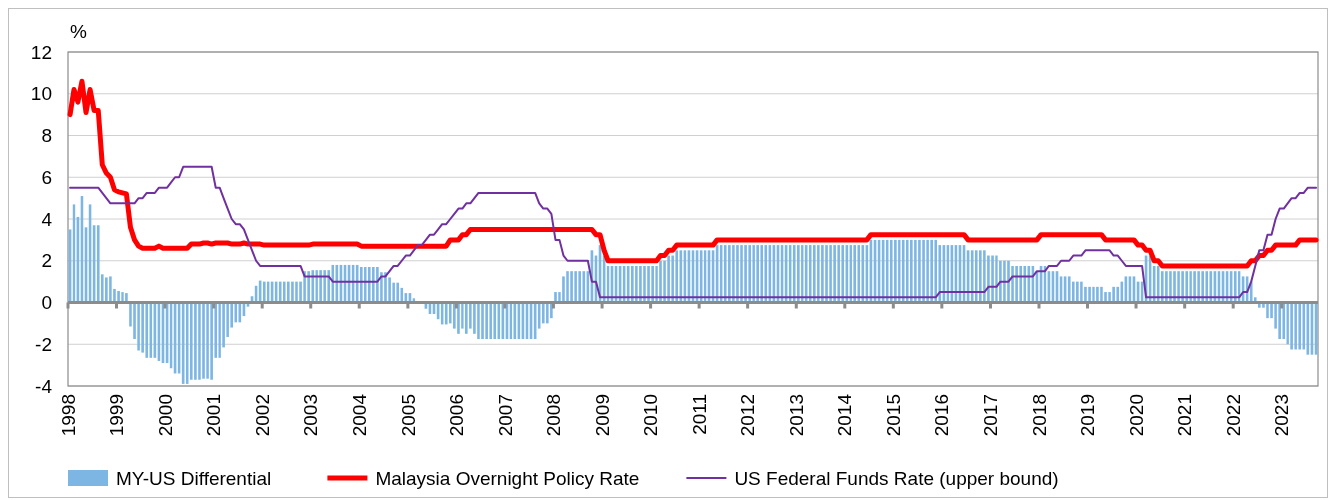  I want to click on y-tick-label: 2, so click(46, 261).